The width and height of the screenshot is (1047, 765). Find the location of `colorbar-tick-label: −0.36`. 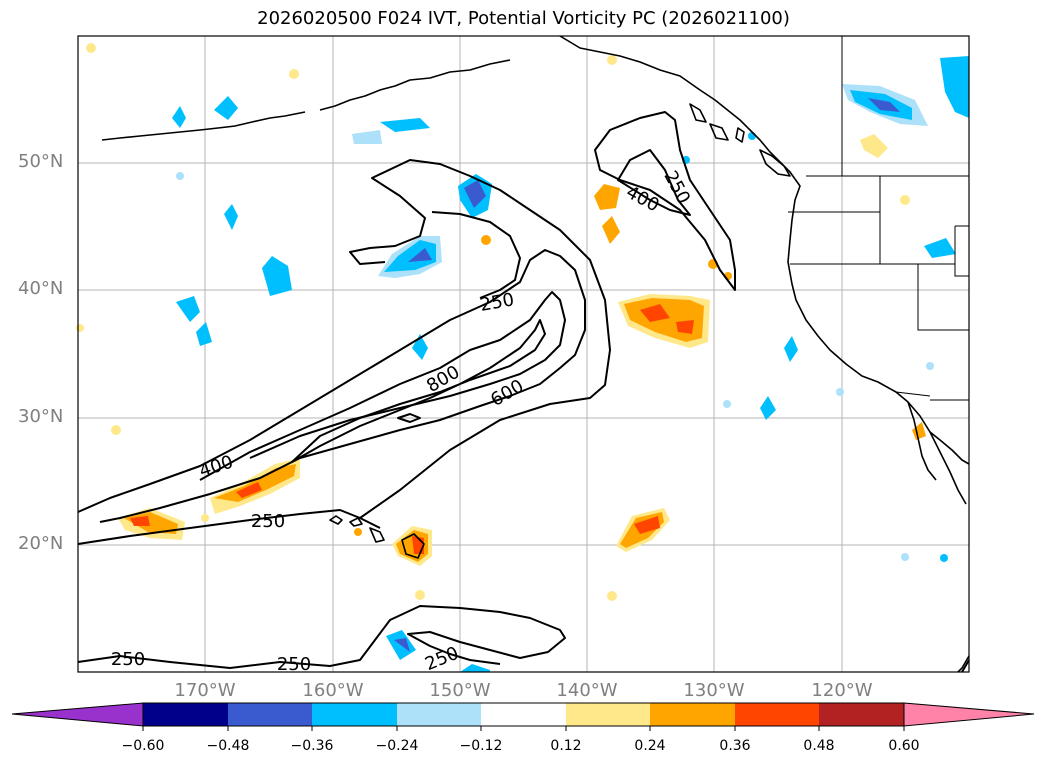

colorbar-tick-label: −0.36 is located at coordinates (312, 746).